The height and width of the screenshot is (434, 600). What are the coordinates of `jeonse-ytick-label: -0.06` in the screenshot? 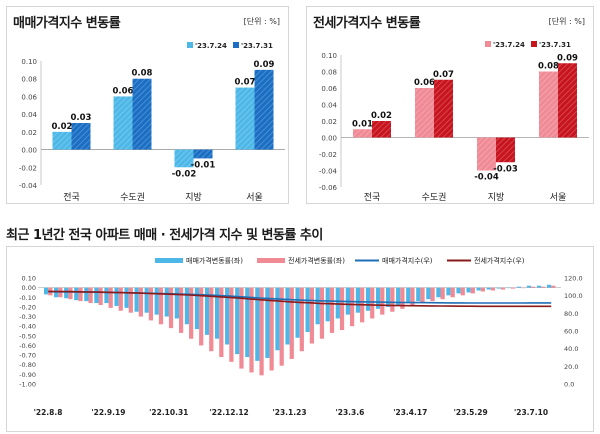 It's located at (328, 188).